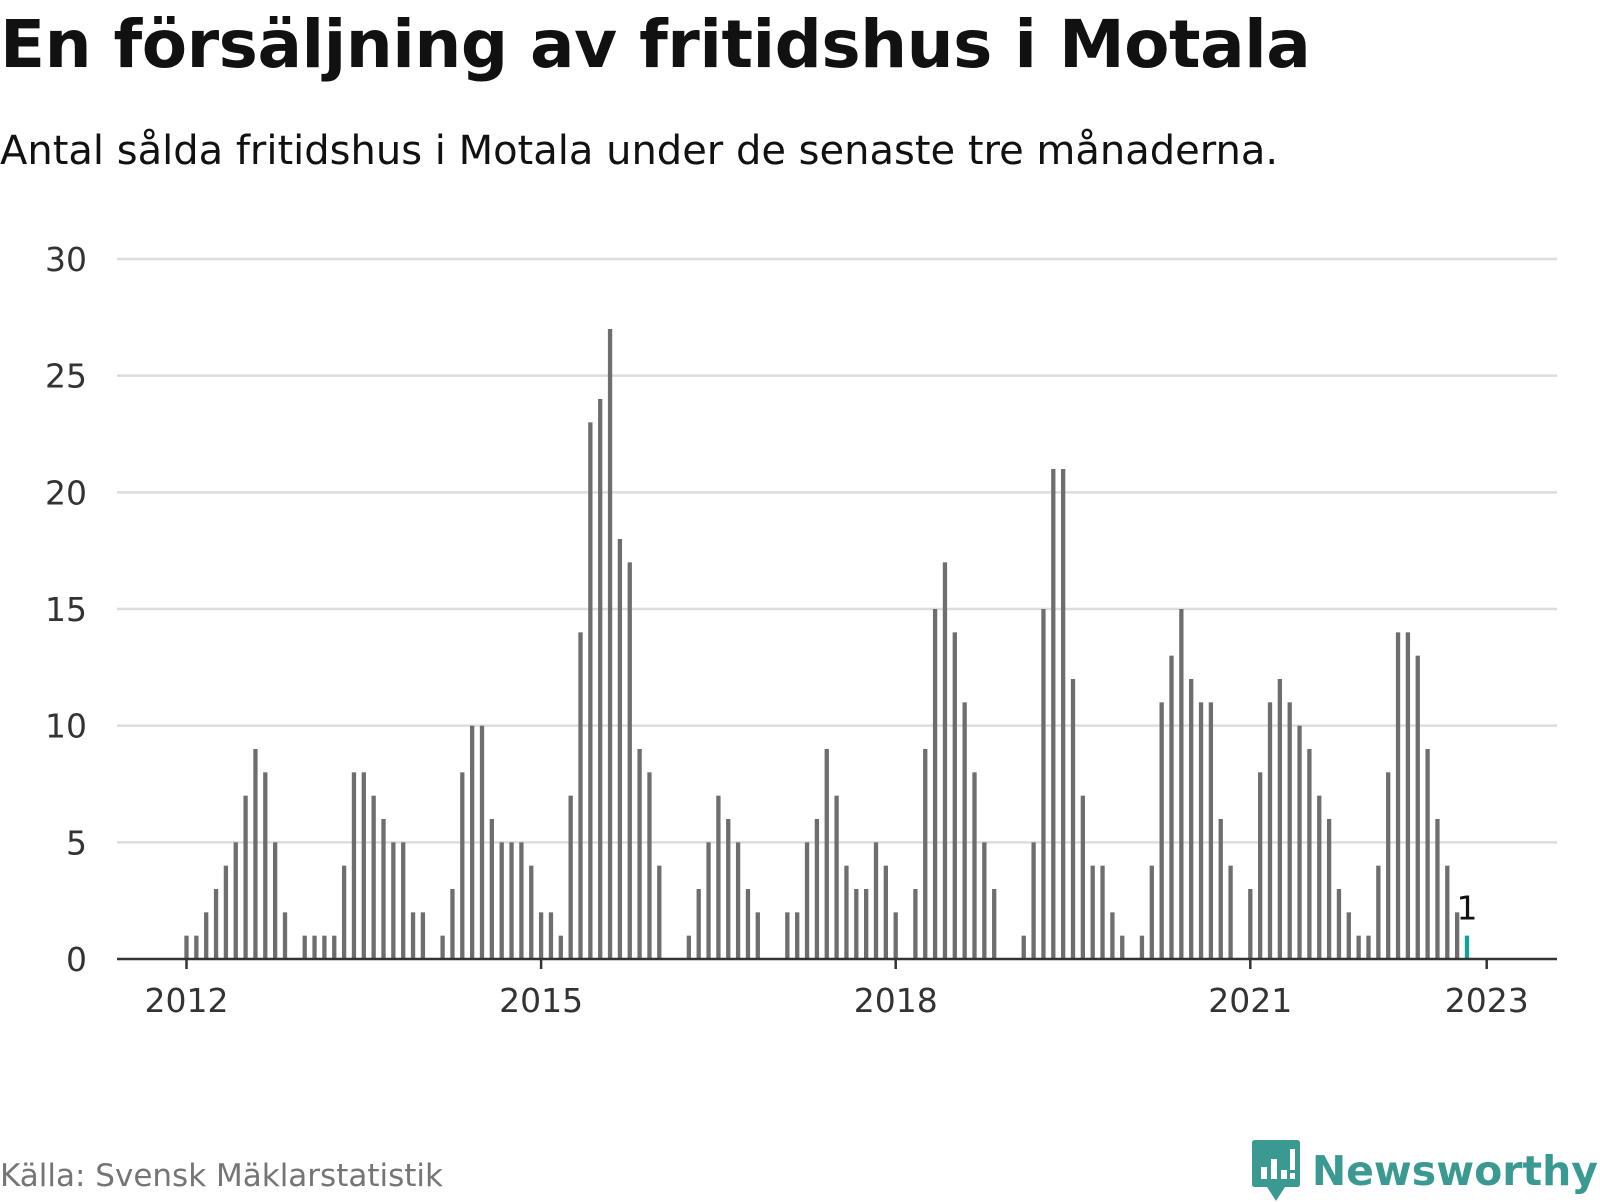  I want to click on last-value-label: 1, so click(1467, 908).